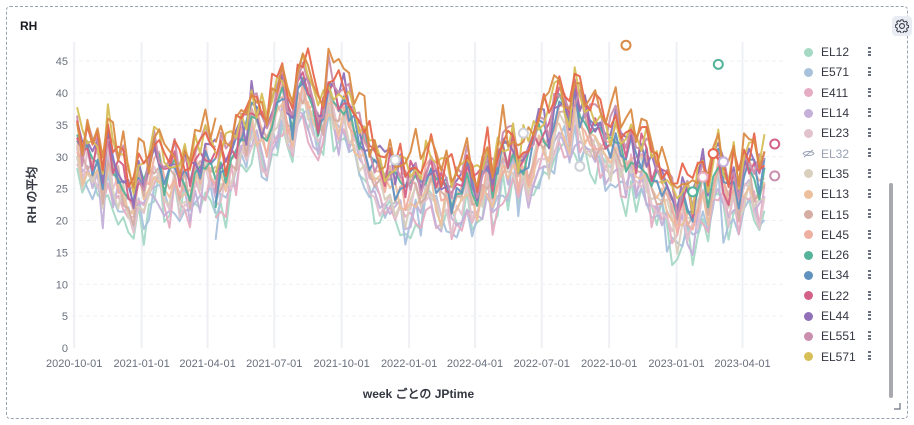  I want to click on legend-item: EL571, so click(840, 356).